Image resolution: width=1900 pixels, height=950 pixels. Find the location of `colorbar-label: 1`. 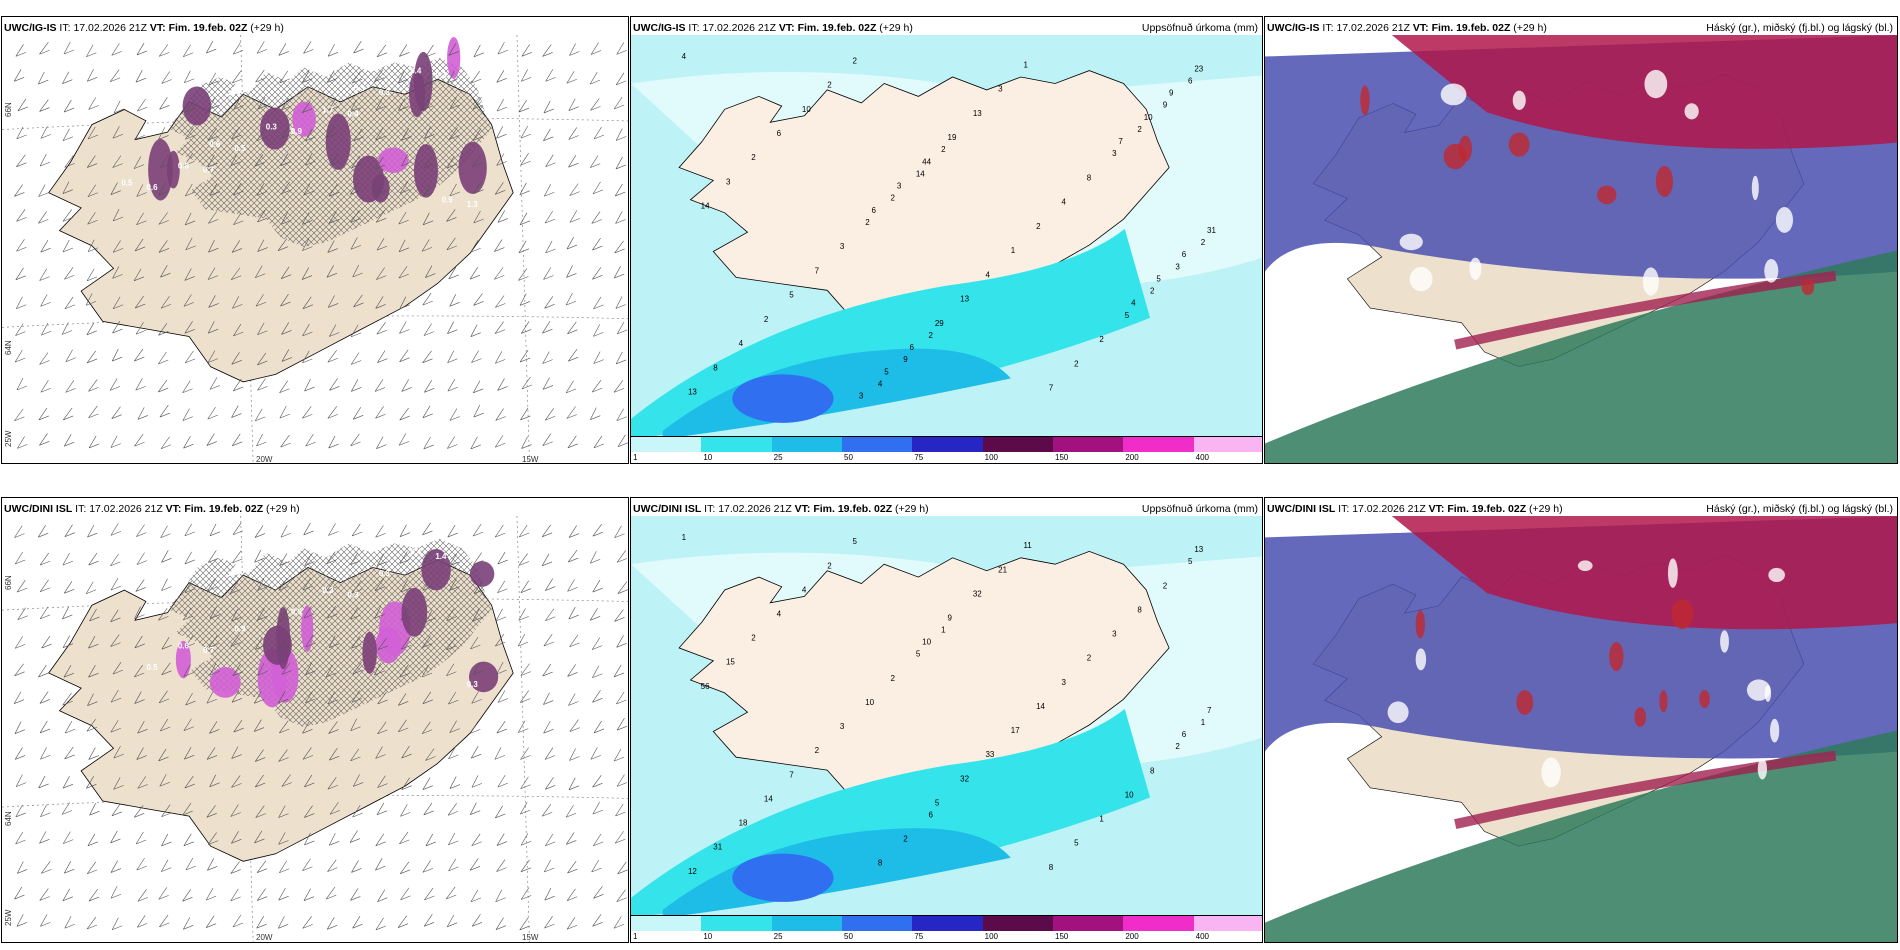

colorbar-label: 1 is located at coordinates (635, 936).